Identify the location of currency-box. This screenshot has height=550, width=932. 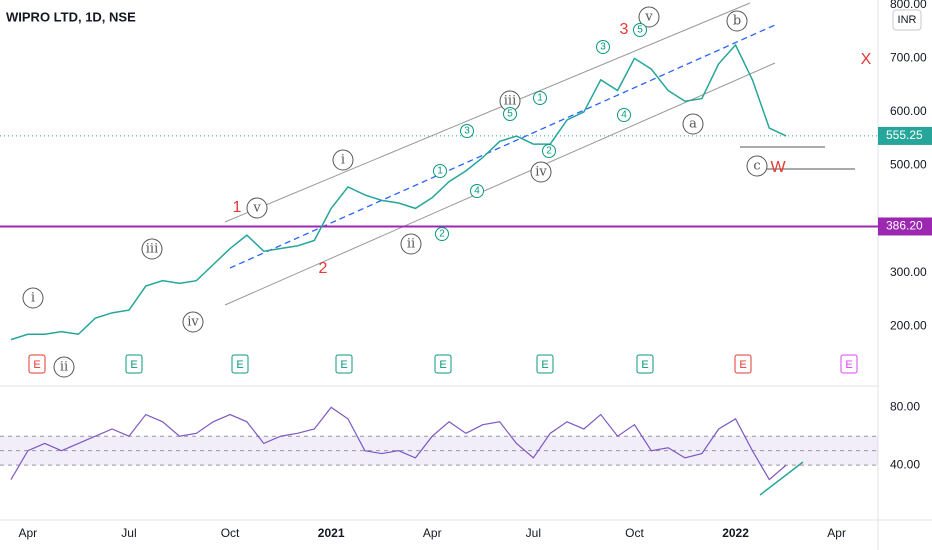
(907, 20).